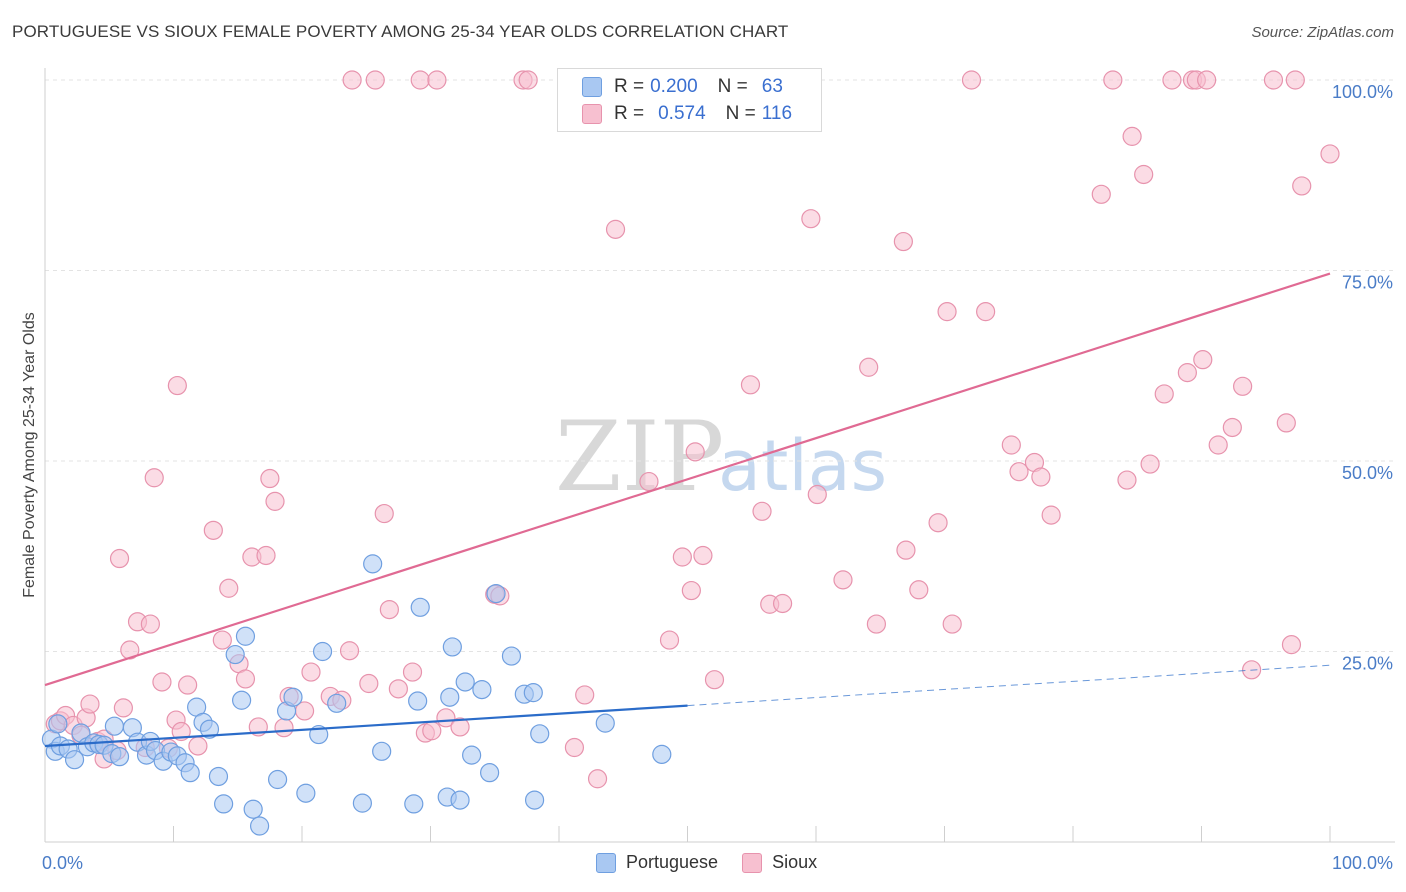 The height and width of the screenshot is (892, 1406). Describe the element at coordinates (772, 86) in the screenshot. I see `n-value: 63` at that location.